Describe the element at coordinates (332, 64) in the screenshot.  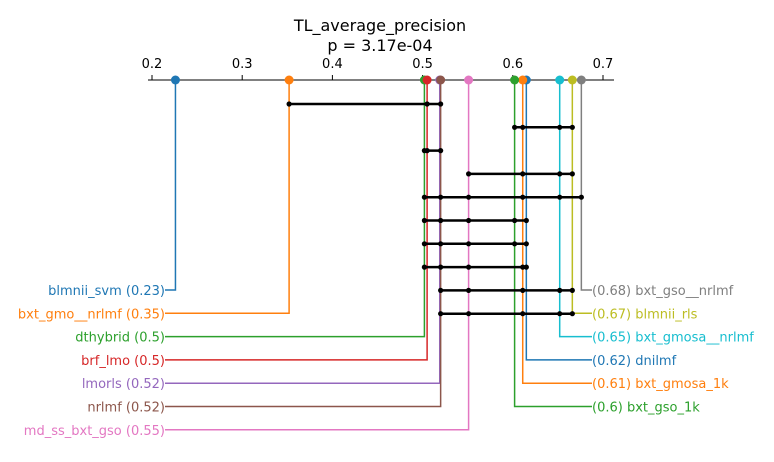
I see `x-tick-label: 0.4` at that location.